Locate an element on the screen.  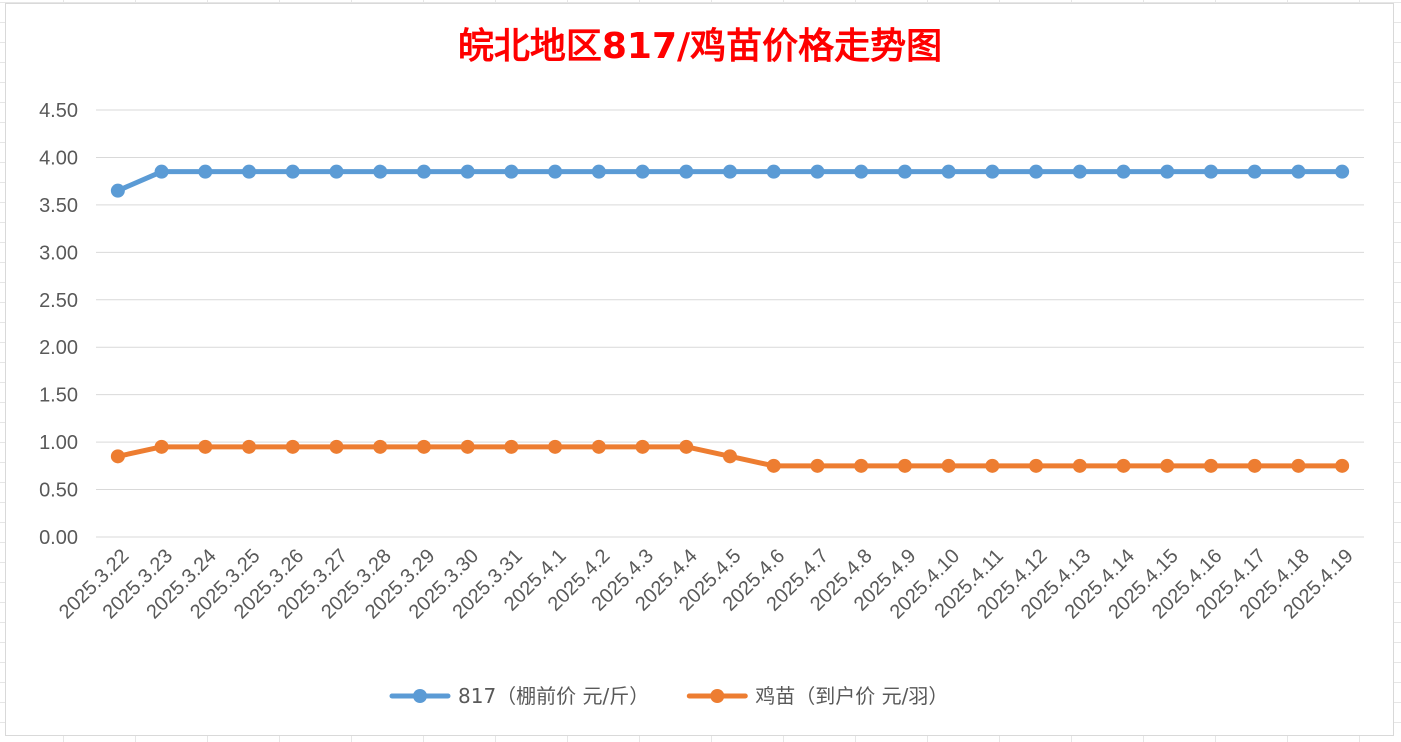
y-tick-label: 1.50 is located at coordinates (58, 396).